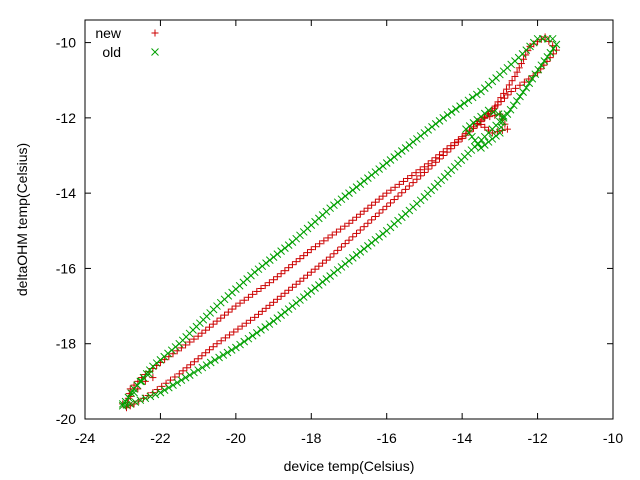 The image size is (640, 480). I want to click on legend-marker-new, so click(155, 33).